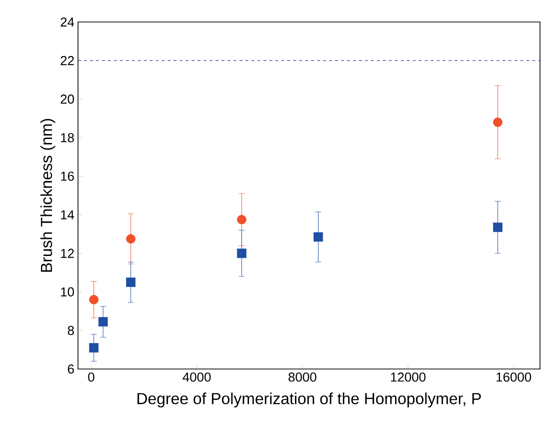 The image size is (548, 432). What do you see at coordinates (71, 331) in the screenshot?
I see `y-tick-label: 8` at bounding box center [71, 331].